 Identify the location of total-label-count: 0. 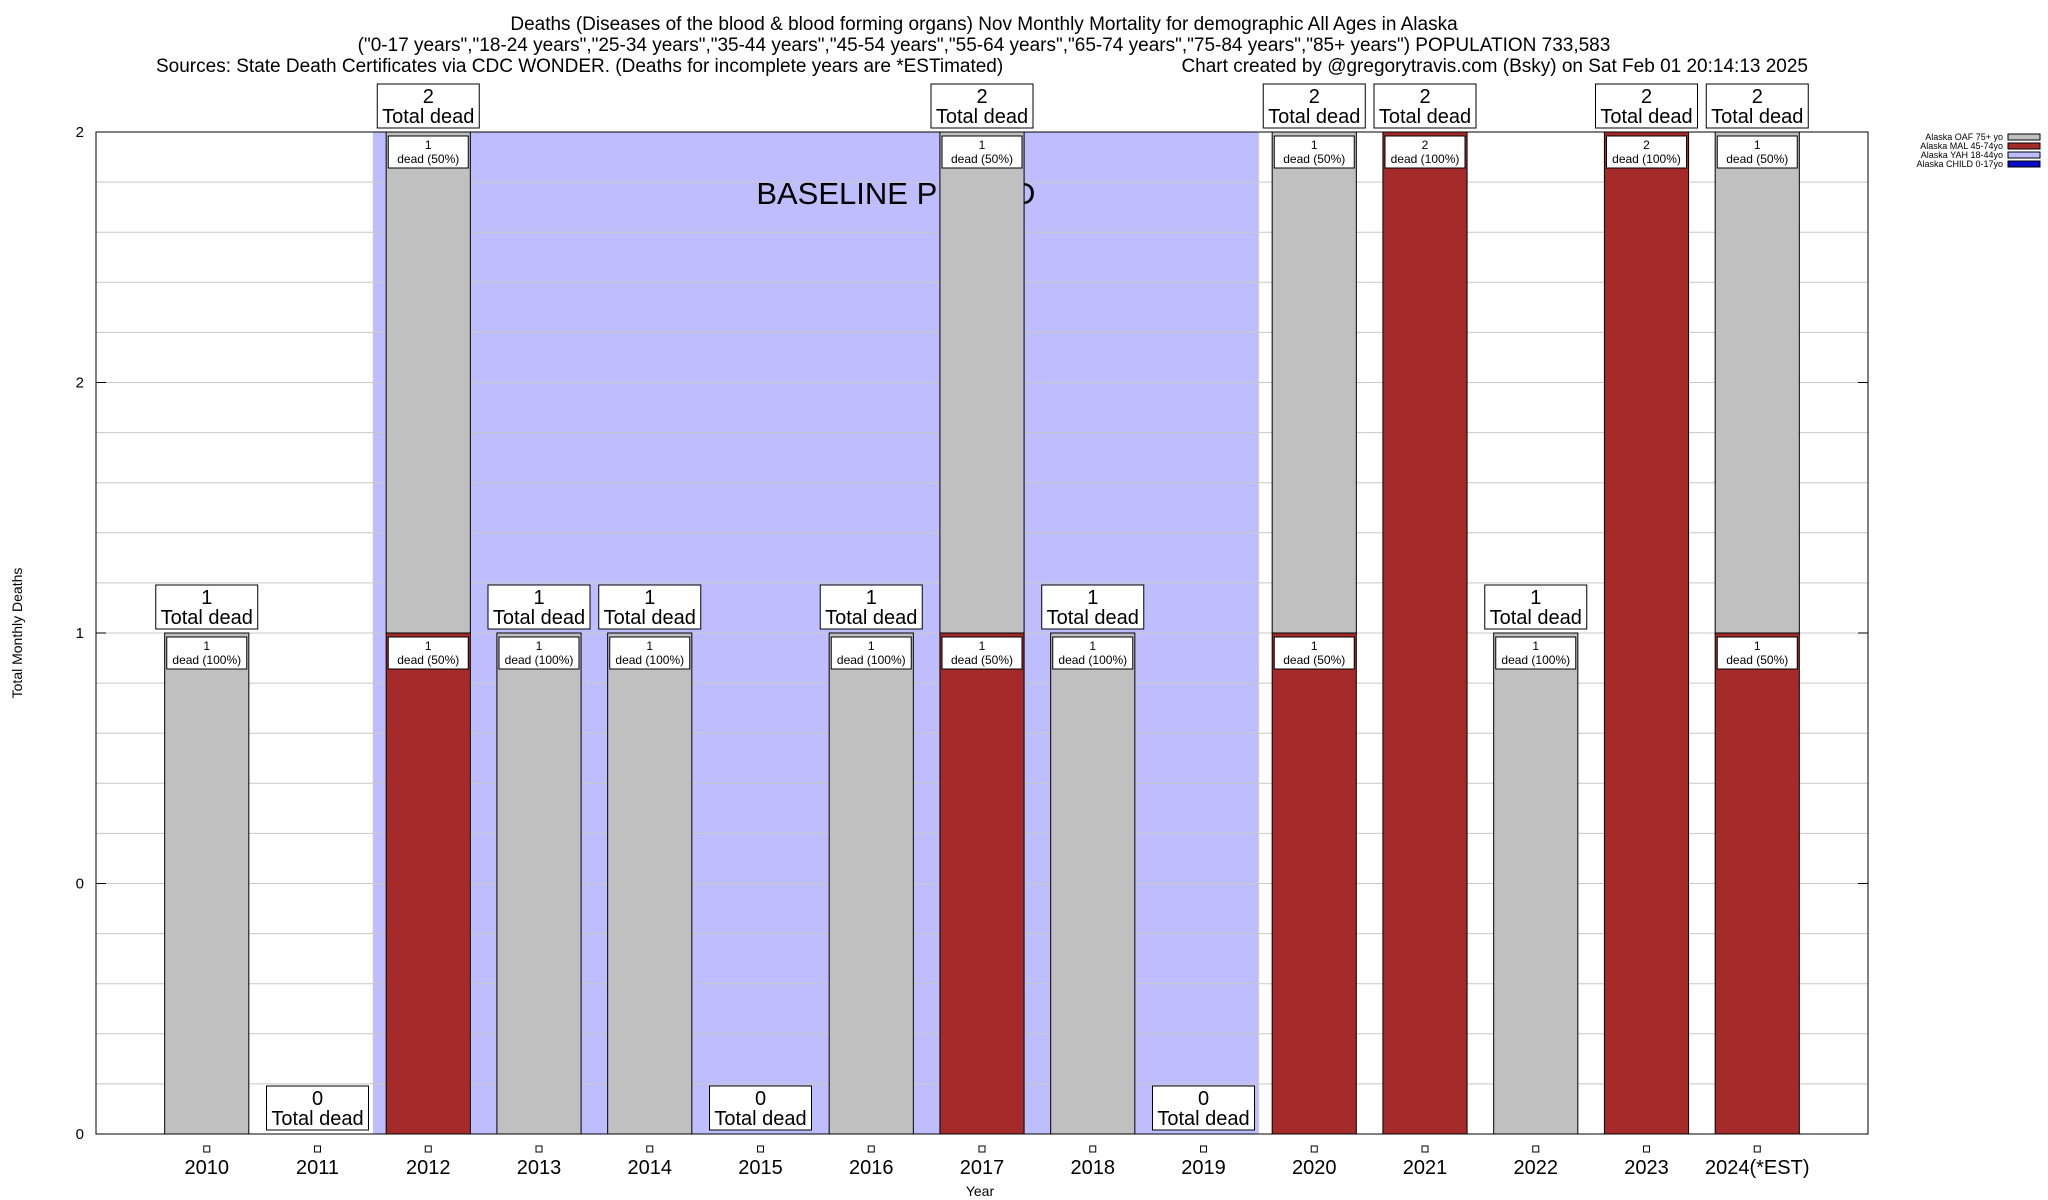
(317, 1099).